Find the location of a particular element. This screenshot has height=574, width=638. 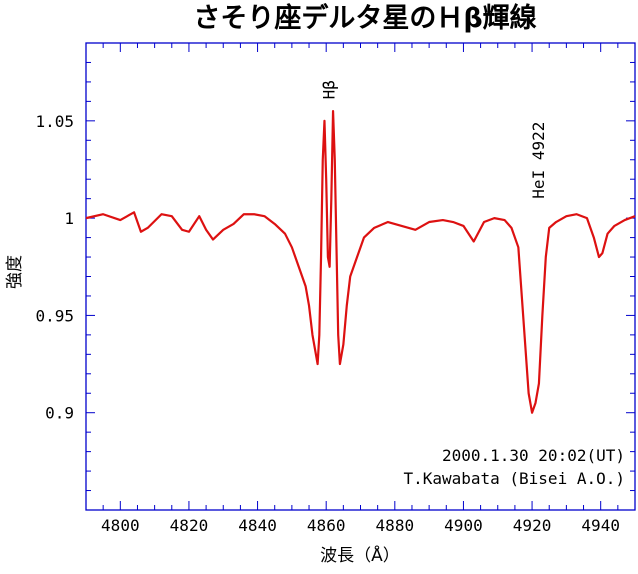

x-tick-label: 4920 is located at coordinates (532, 525).